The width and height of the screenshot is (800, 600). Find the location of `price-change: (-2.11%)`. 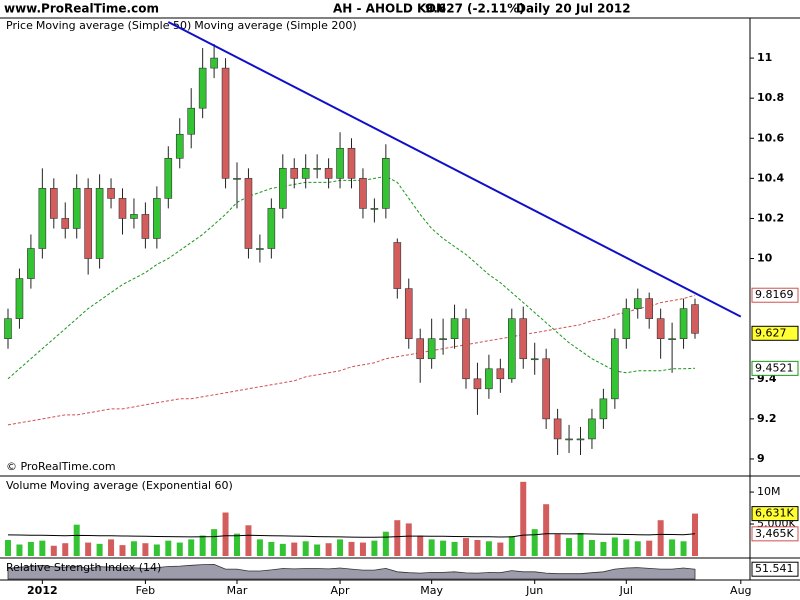

price-change: (-2.11%) is located at coordinates (496, 9).